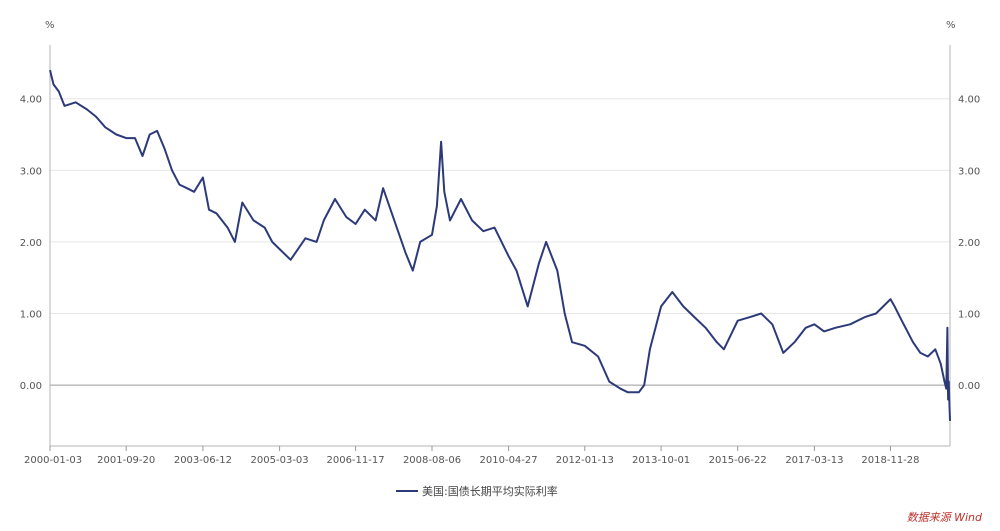 The height and width of the screenshot is (531, 1000). What do you see at coordinates (951, 25) in the screenshot?
I see `right-unit-label: %` at bounding box center [951, 25].